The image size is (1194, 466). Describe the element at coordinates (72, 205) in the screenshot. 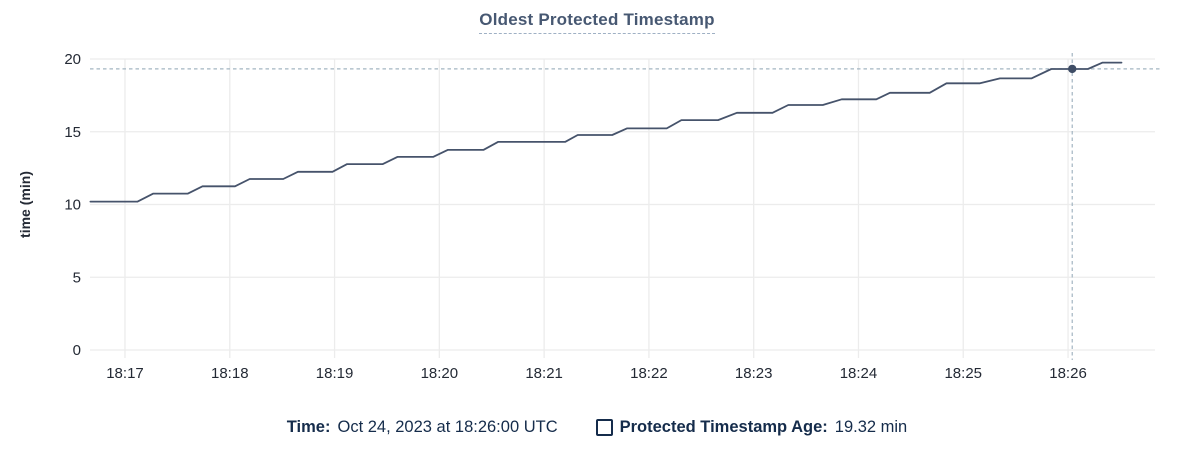

I see `y-tick-label: 10` at that location.